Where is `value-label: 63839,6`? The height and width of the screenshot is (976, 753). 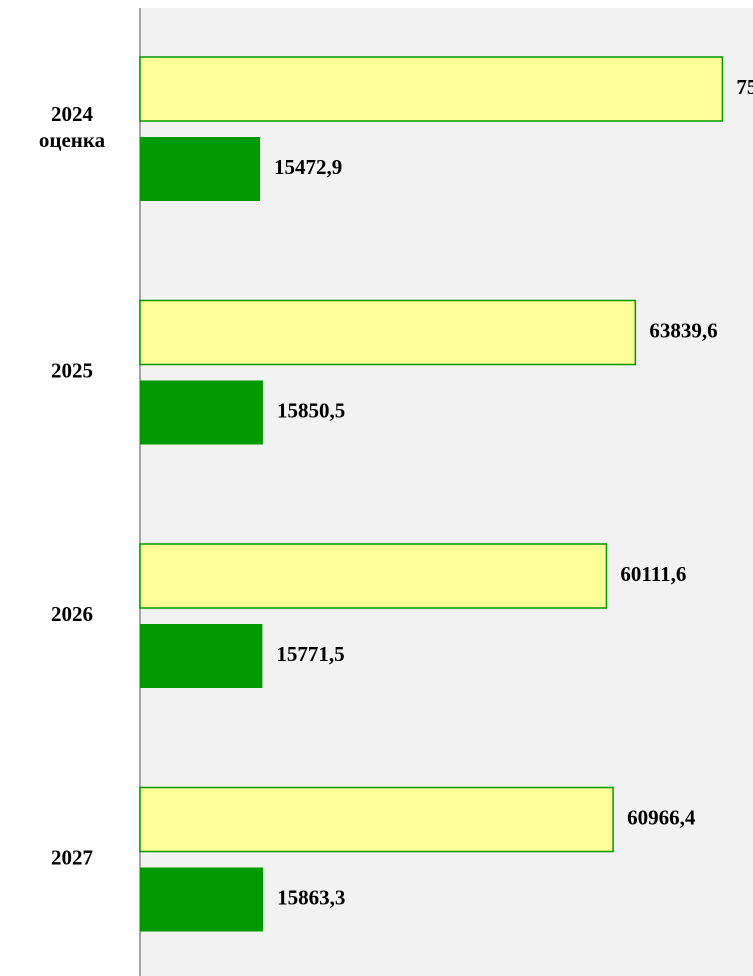 value-label: 63839,6 is located at coordinates (683, 330).